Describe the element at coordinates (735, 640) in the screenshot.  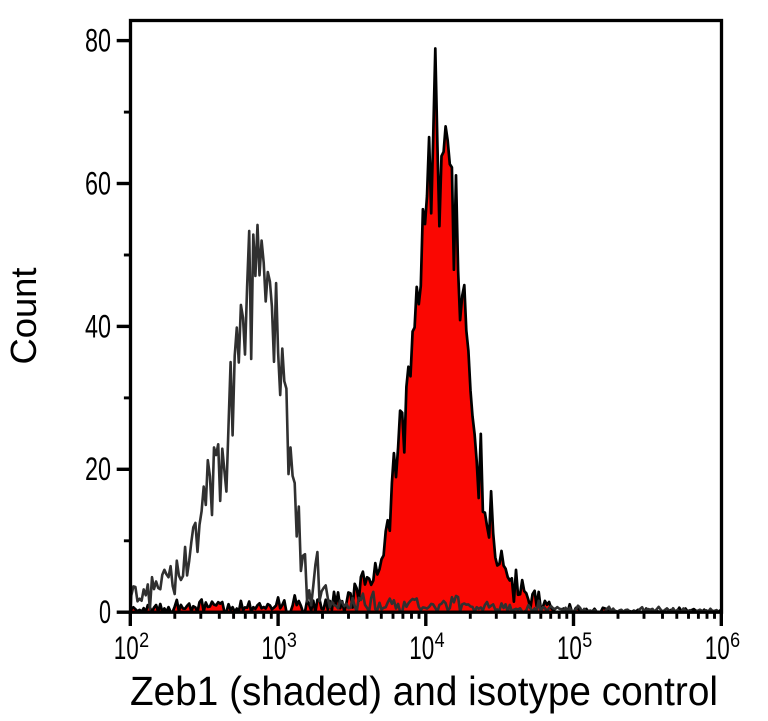
I see `svg-text: 6` at that location.